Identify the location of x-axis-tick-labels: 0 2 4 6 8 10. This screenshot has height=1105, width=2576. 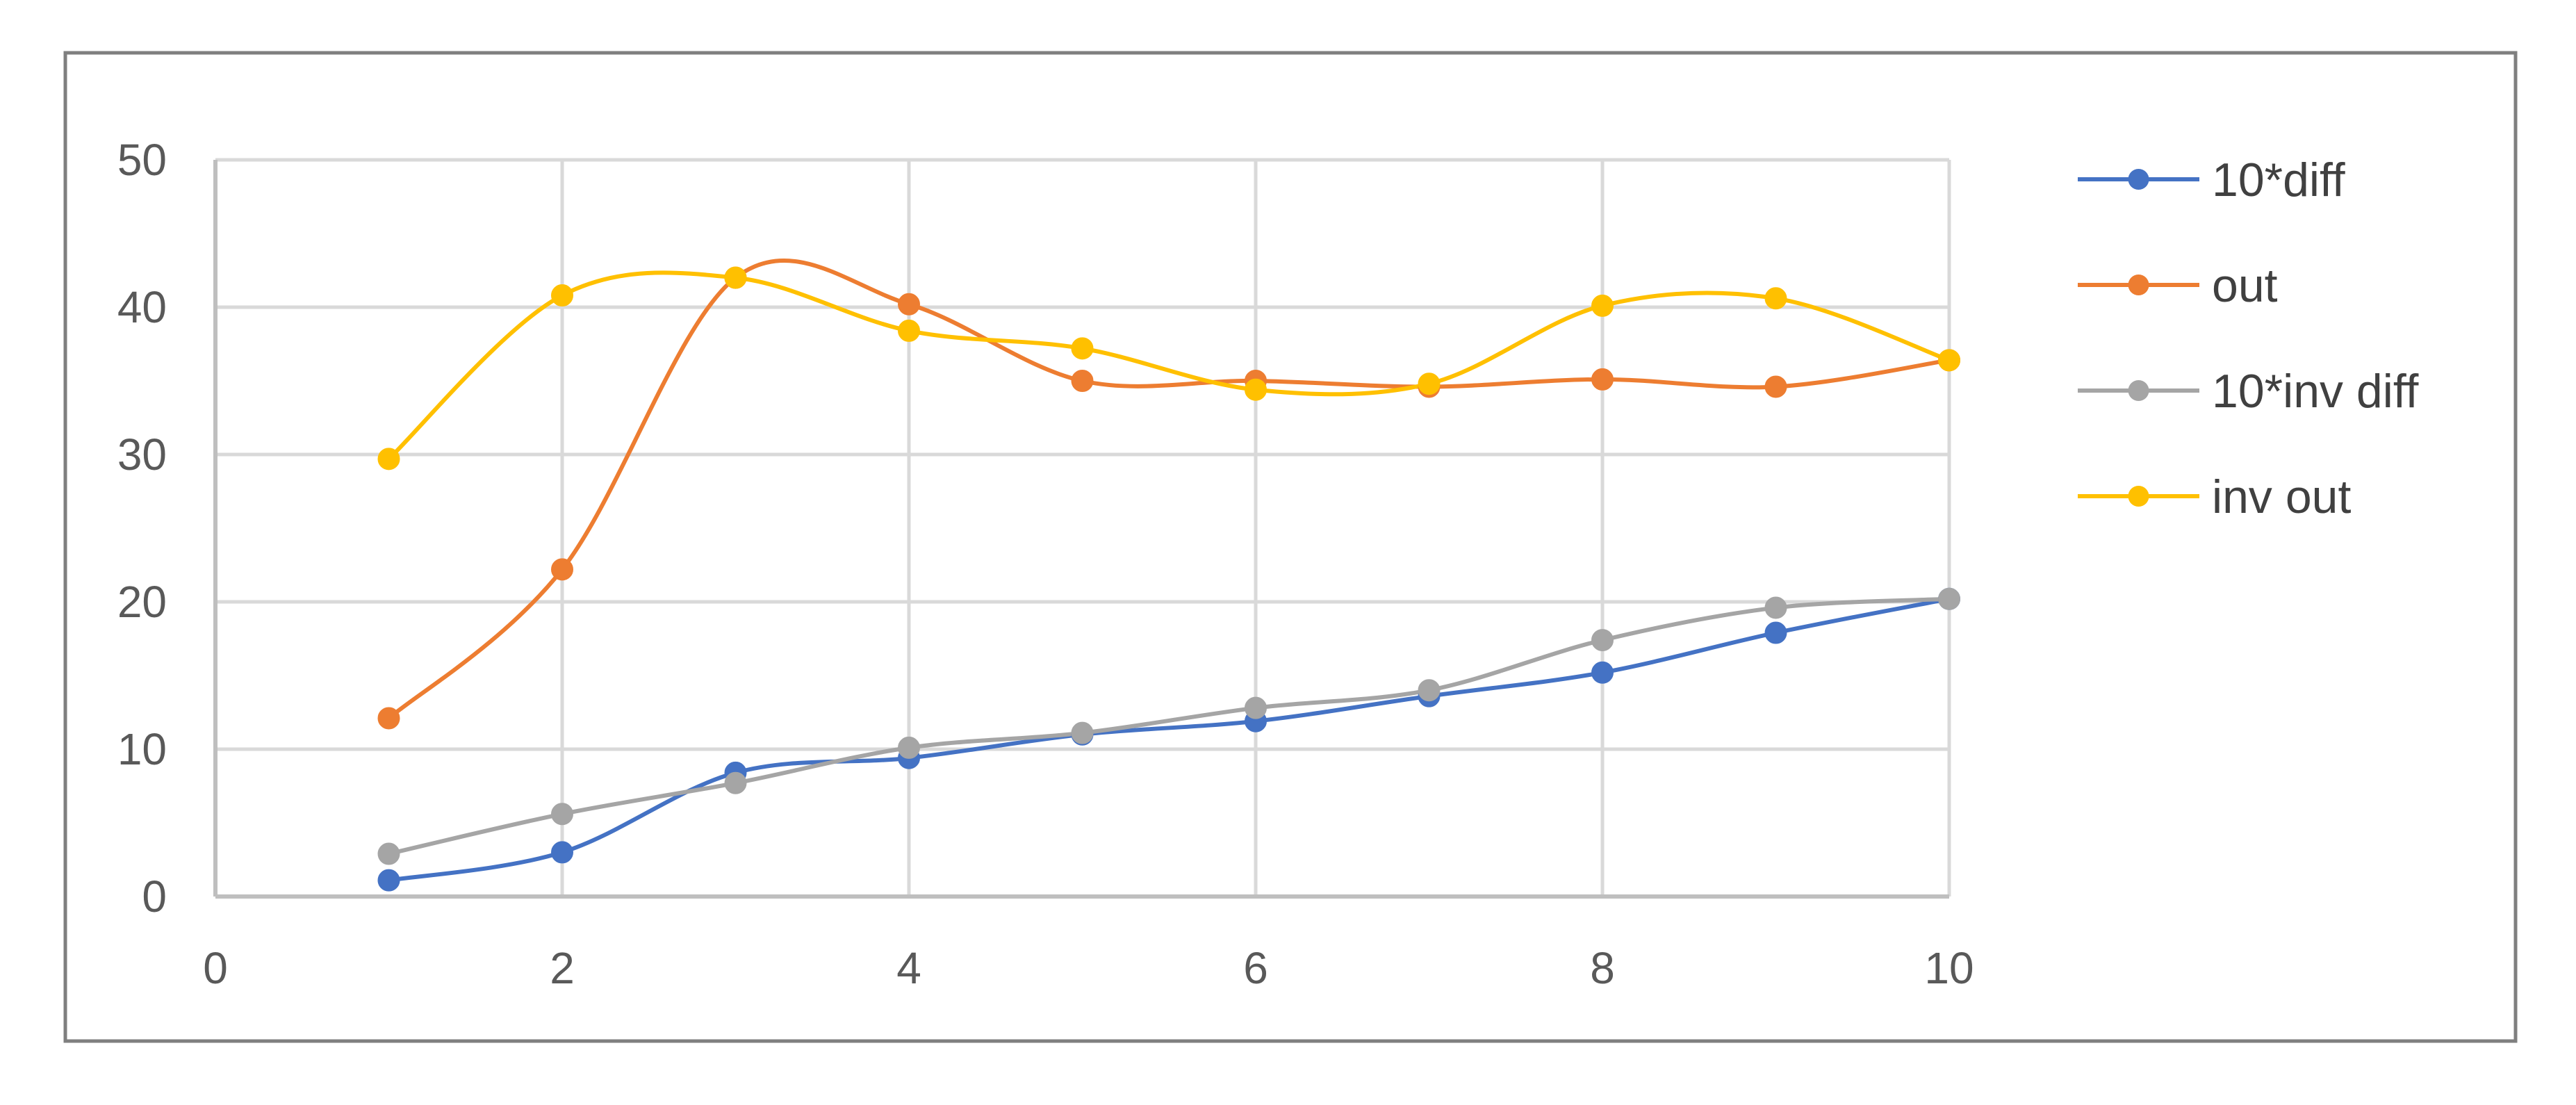
(1088, 968).